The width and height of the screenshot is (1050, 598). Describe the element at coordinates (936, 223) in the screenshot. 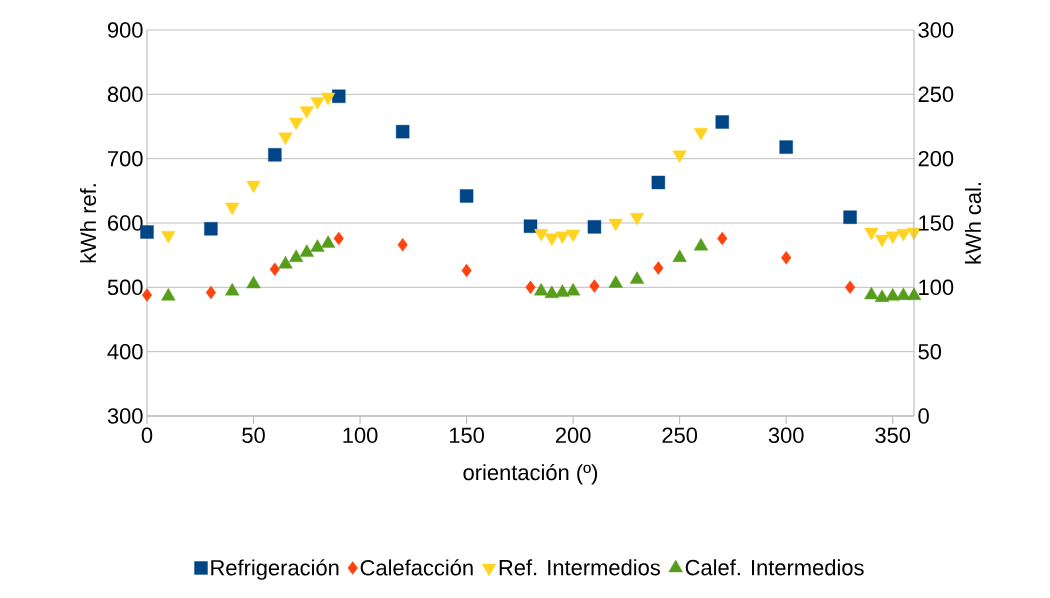

I see `y2-tick-label: 150` at that location.